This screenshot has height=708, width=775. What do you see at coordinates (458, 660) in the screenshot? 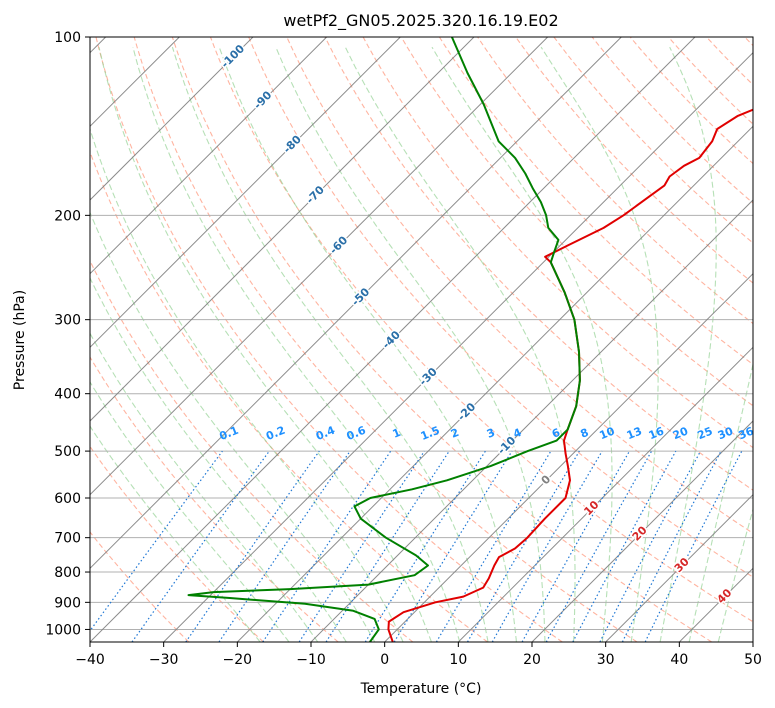
I see `x-tick-label: 10` at bounding box center [458, 660].